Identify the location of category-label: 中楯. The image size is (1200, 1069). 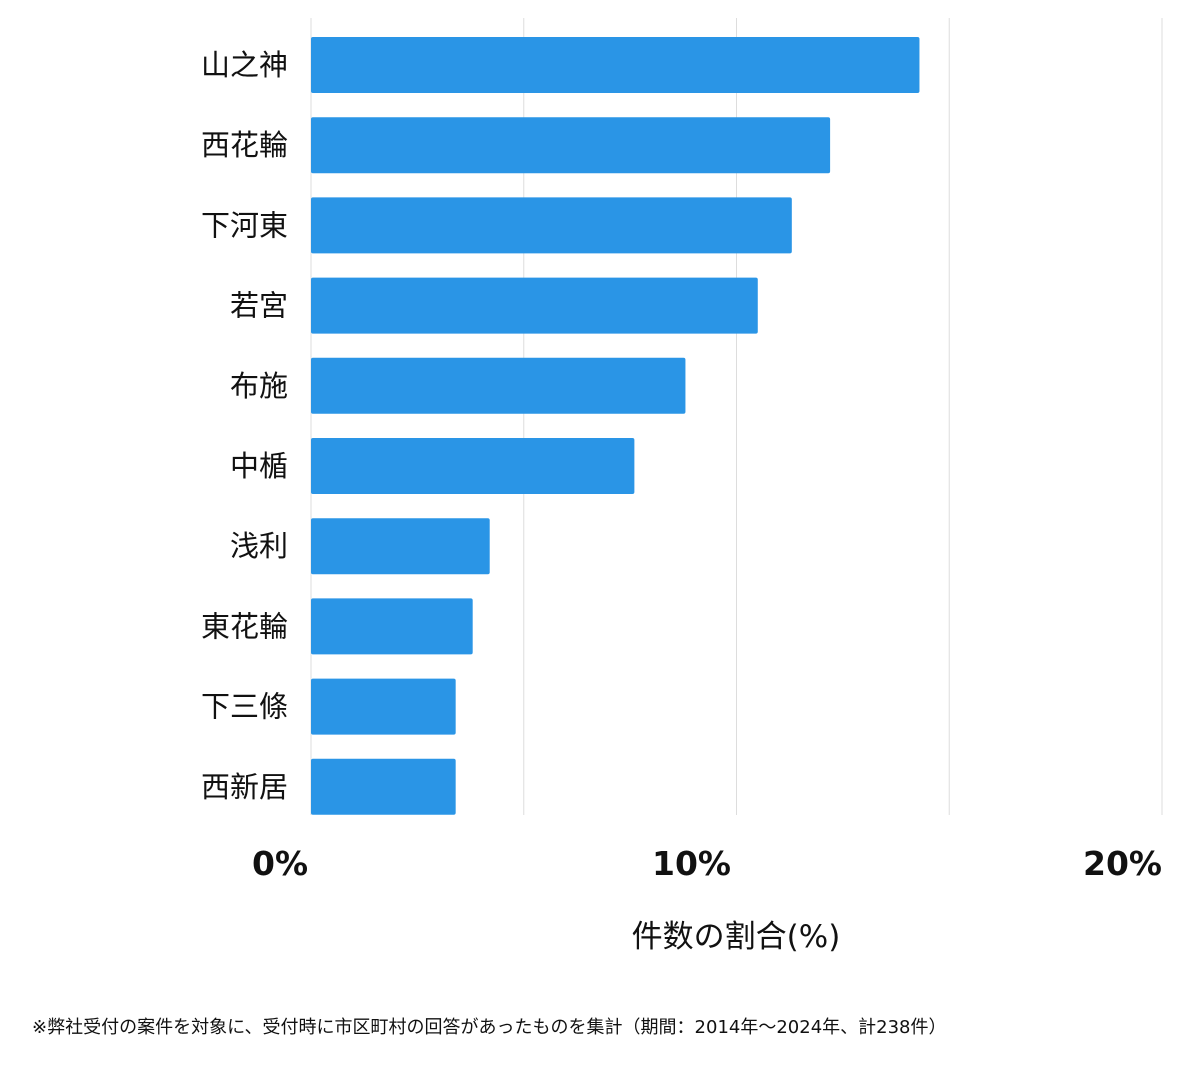
(259, 466).